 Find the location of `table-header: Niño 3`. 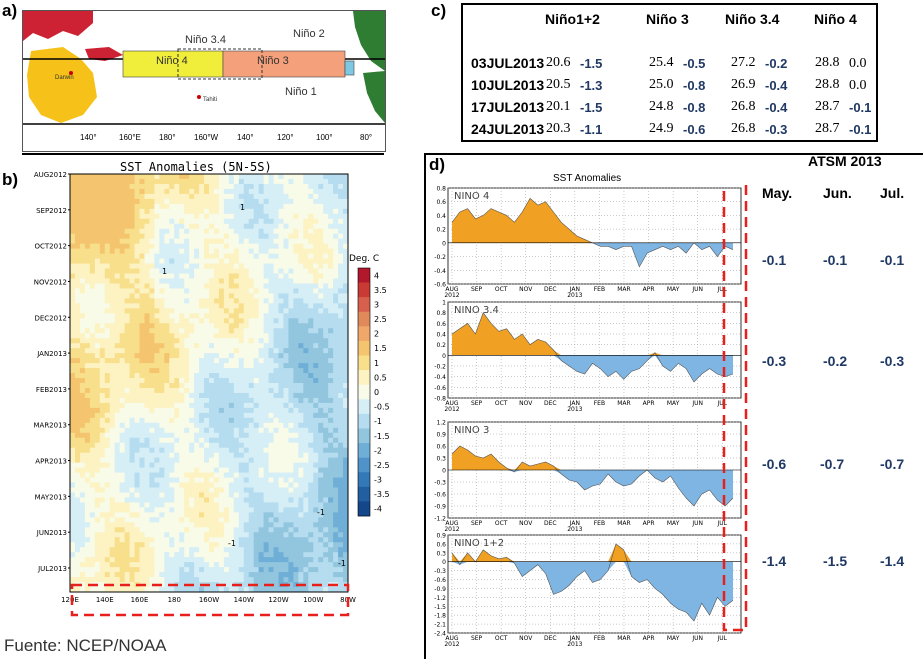

table-header: Niño 3 is located at coordinates (667, 19).